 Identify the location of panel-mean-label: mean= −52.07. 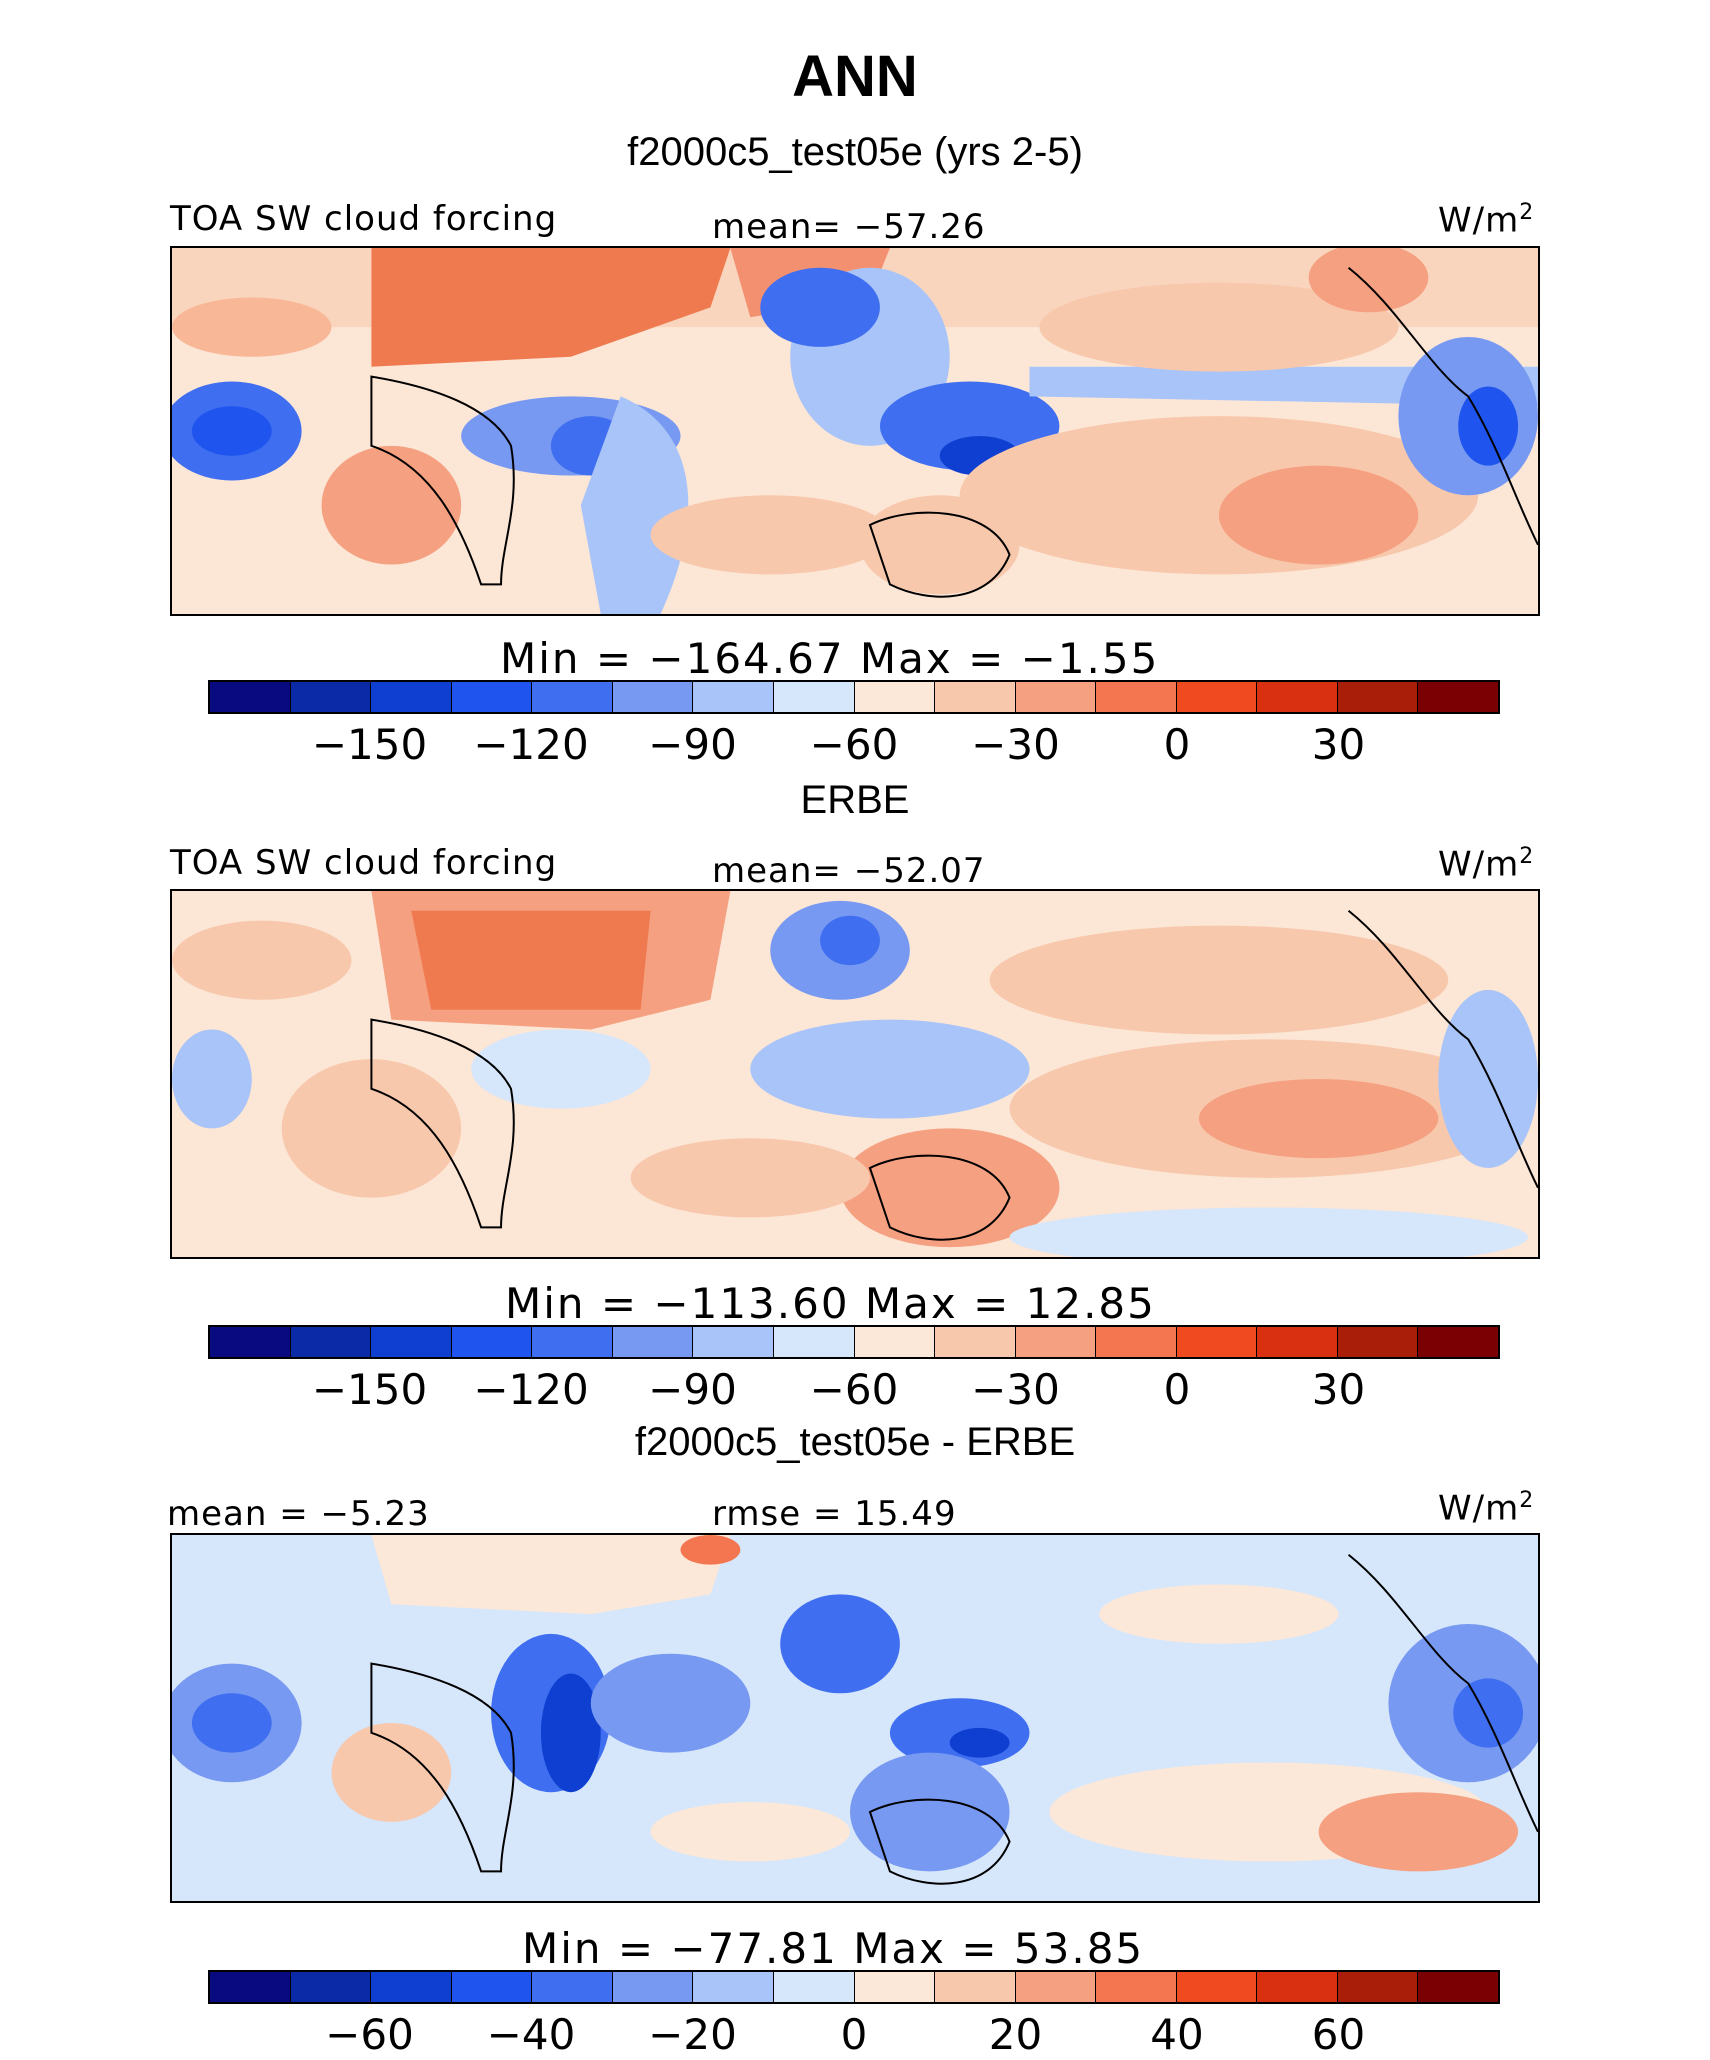
(849, 871).